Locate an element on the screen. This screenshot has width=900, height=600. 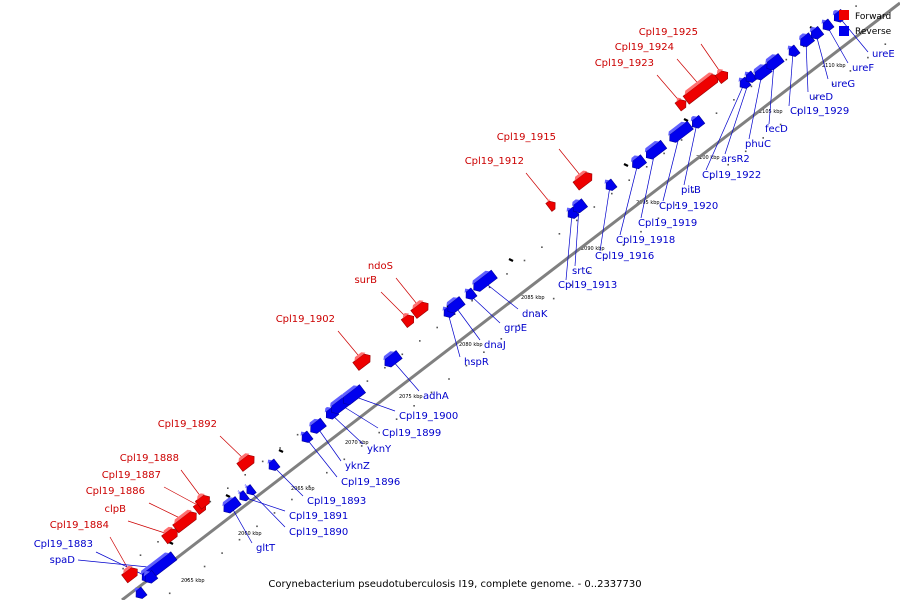
gene-cpl19-1924 is located at coordinates (701, 87).